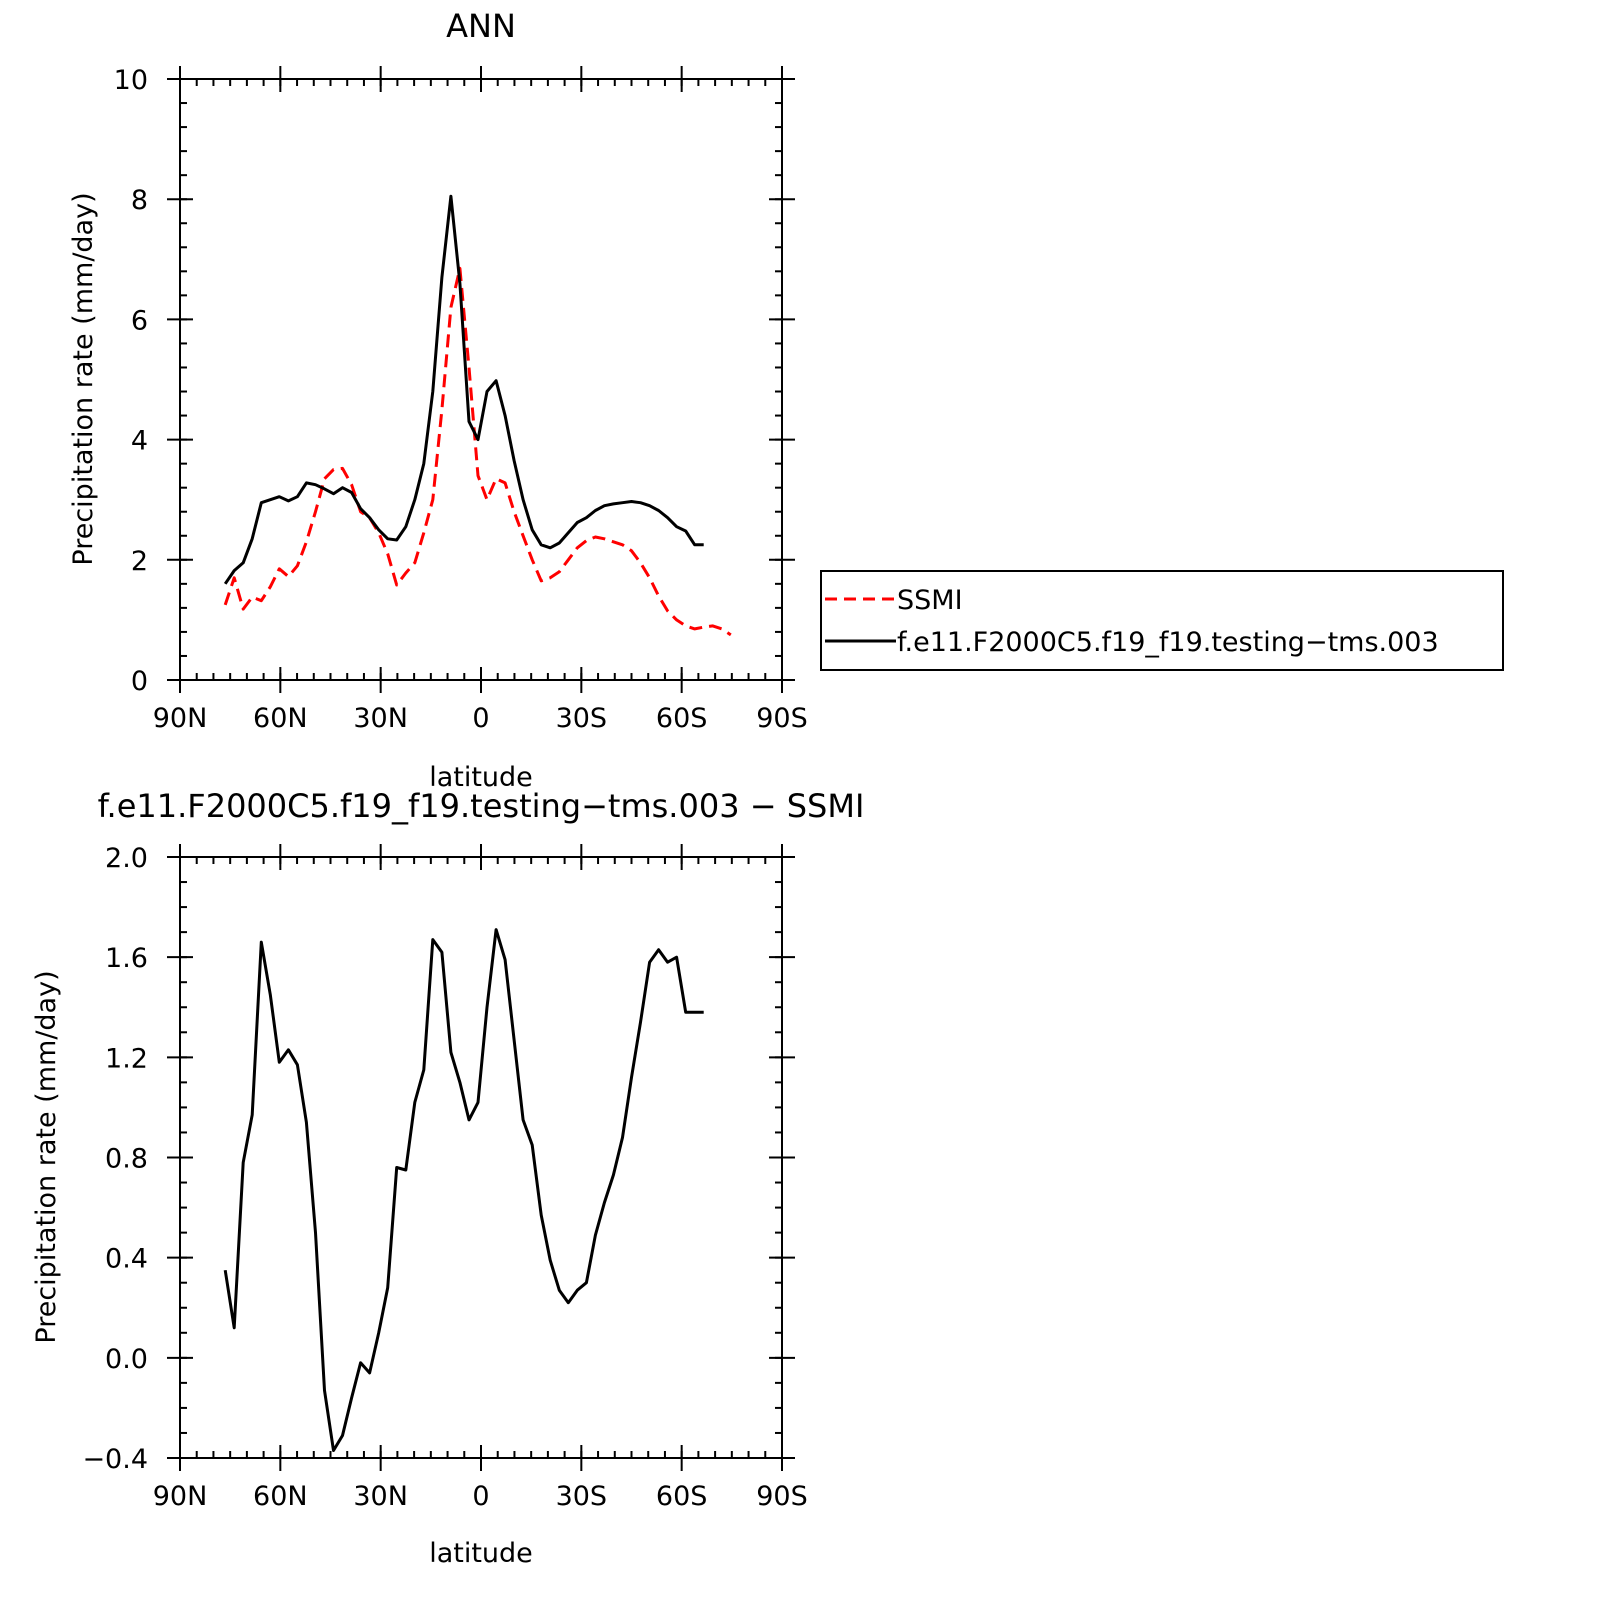 Image resolution: width=1599 pixels, height=1597 pixels. I want to click on legend-box, so click(1162, 620).